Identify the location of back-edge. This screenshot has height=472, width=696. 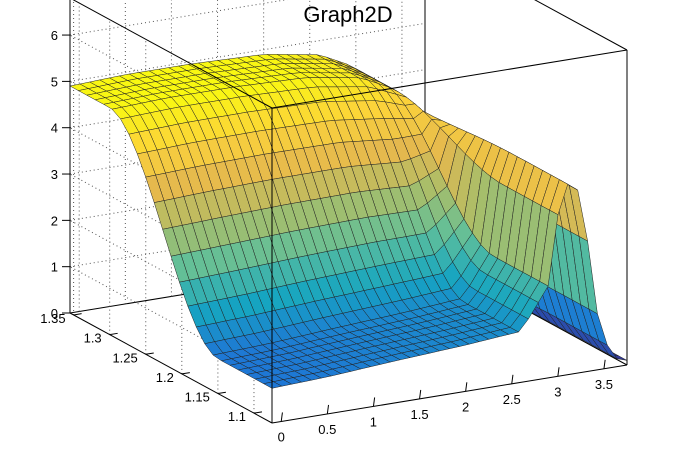
(581, 25).